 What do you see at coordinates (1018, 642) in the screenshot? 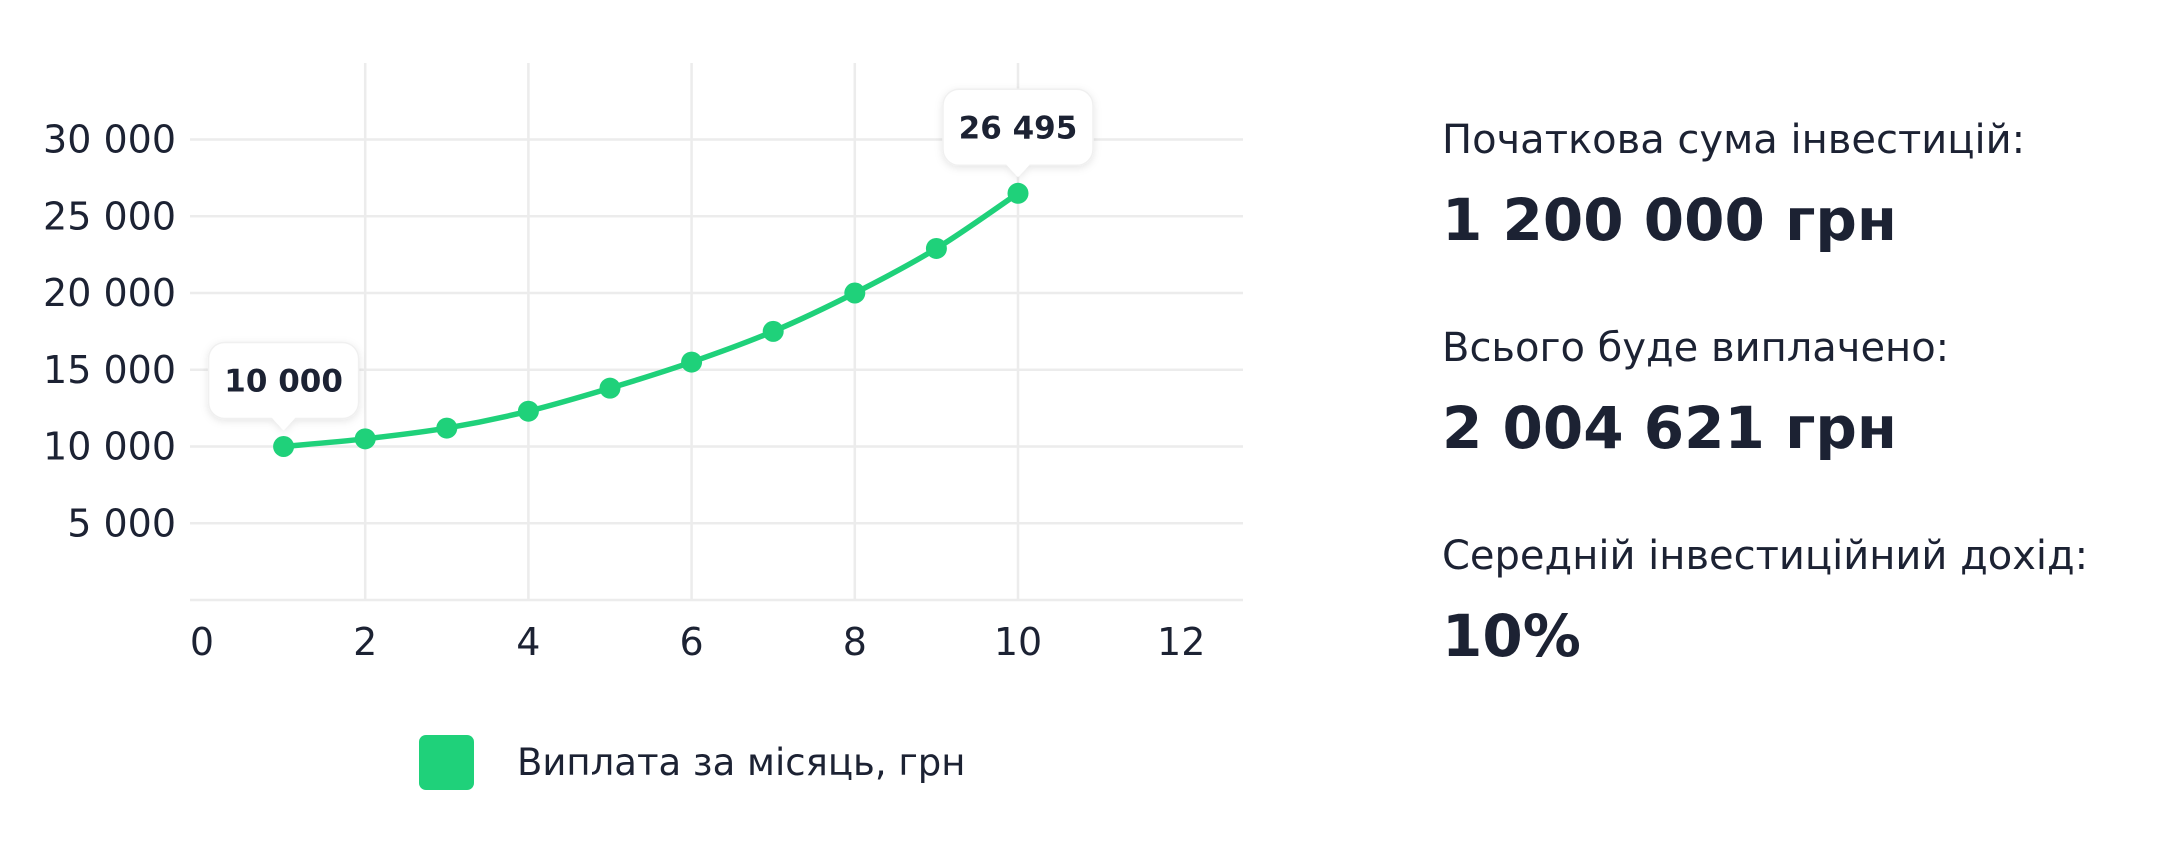
I see `x-tick-label: 10` at bounding box center [1018, 642].